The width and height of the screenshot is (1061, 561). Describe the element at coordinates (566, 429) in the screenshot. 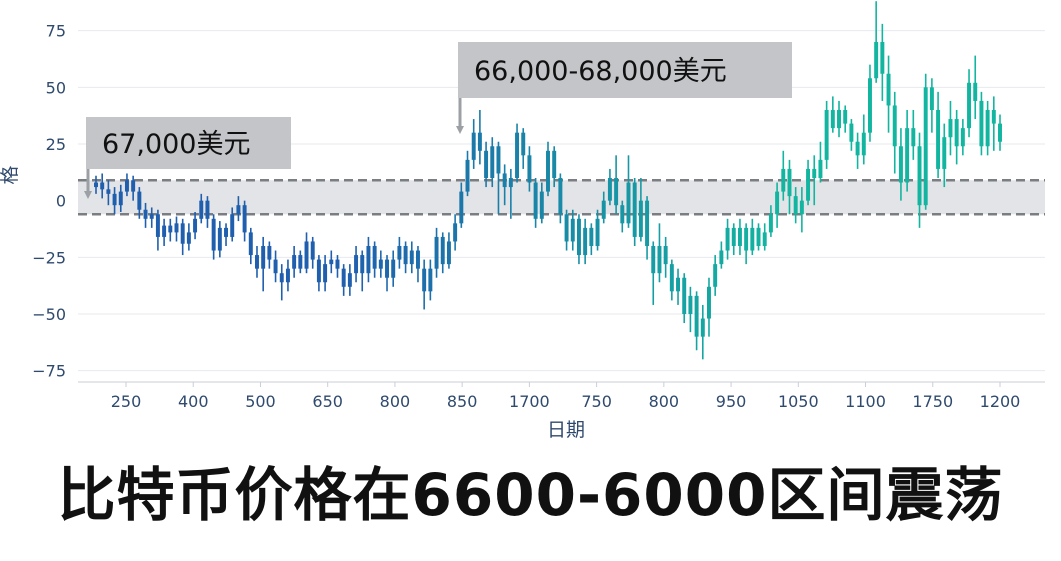

I see `x-axis-label: 日期` at that location.